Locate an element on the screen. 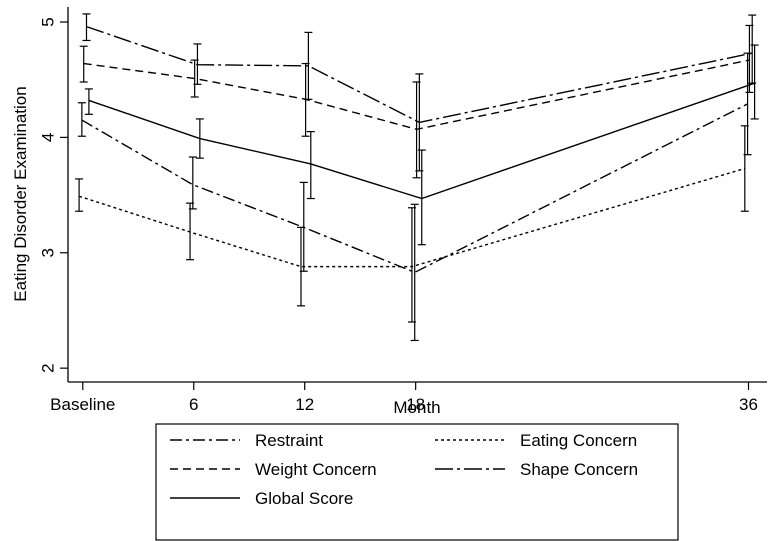 The width and height of the screenshot is (769, 541). x-tick-label: 12 is located at coordinates (304, 404).